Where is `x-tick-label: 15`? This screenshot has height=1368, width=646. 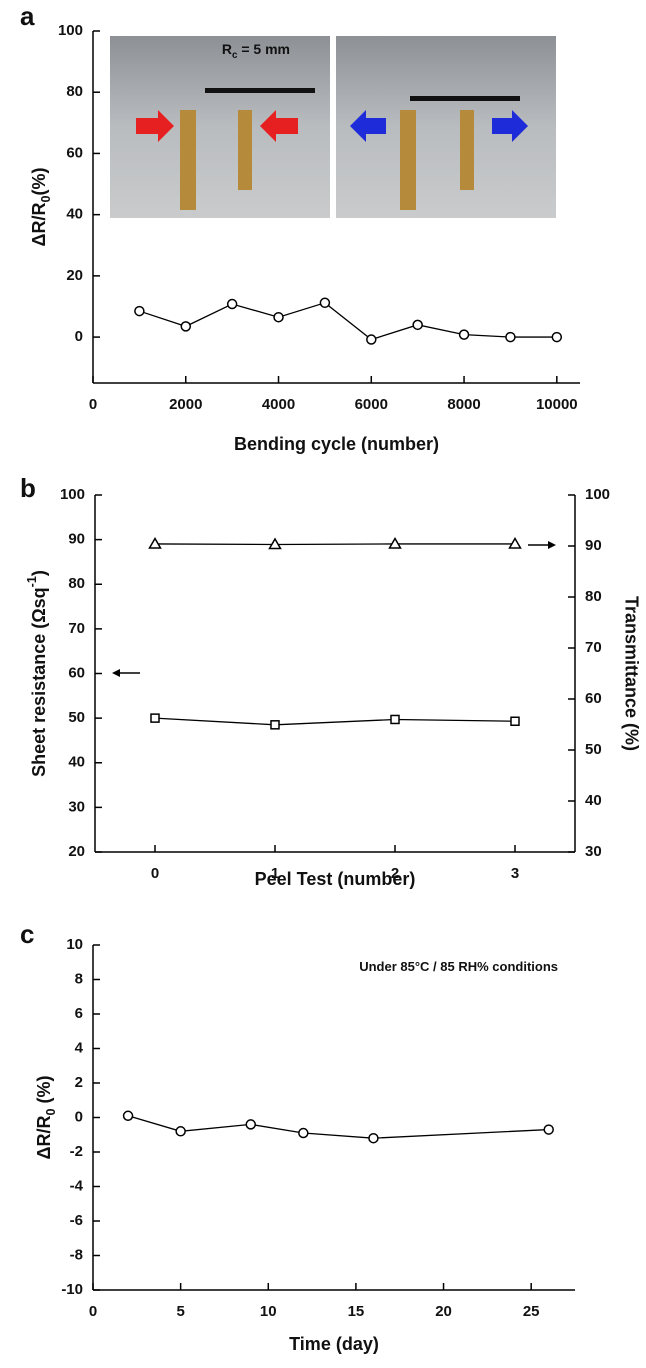 x-tick-label: 15 is located at coordinates (356, 1311).